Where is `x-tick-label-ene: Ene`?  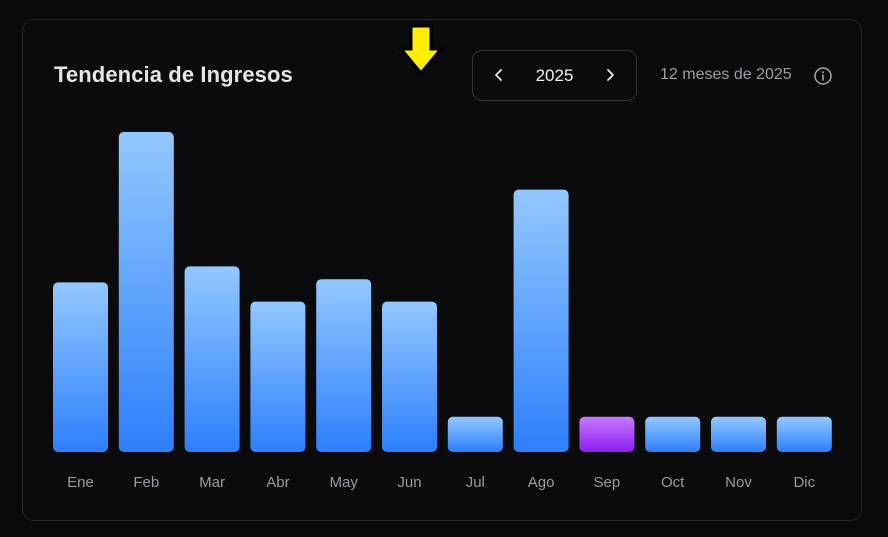 x-tick-label-ene: Ene is located at coordinates (80, 482).